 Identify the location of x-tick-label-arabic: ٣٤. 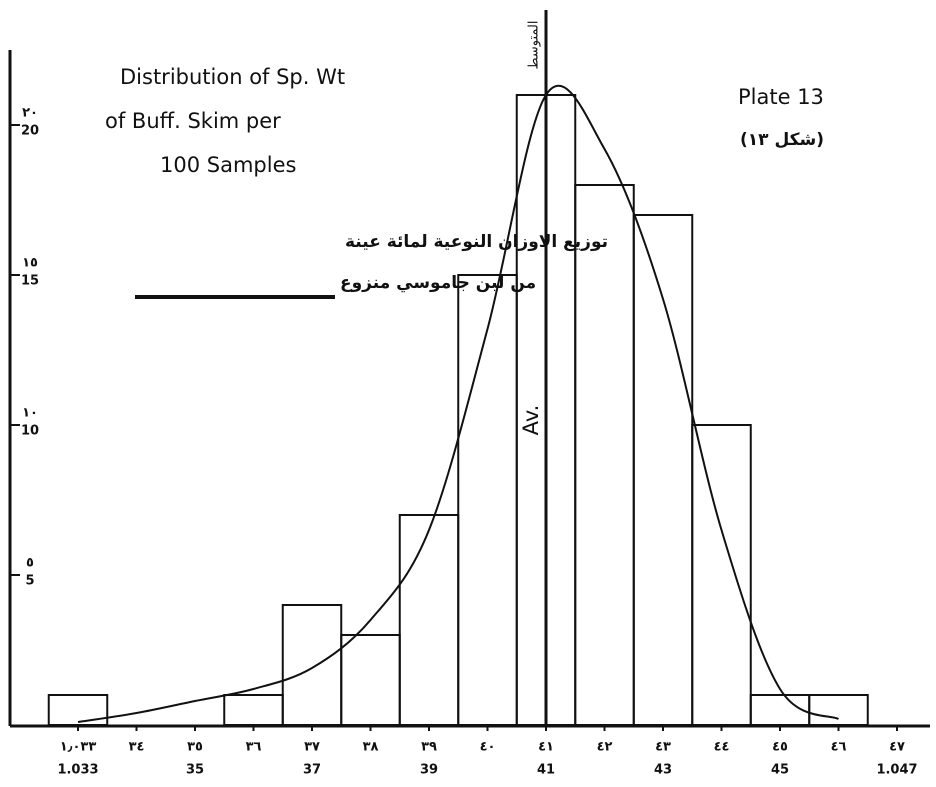
(137, 747).